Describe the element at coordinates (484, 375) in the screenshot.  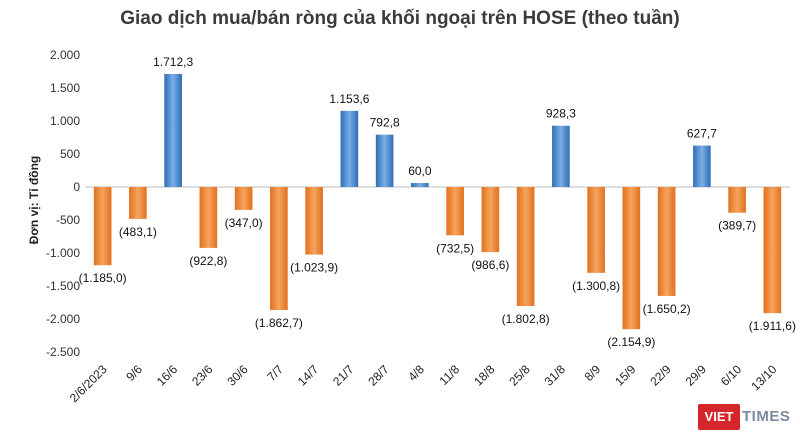
I see `x-tick-label: 18/8` at that location.